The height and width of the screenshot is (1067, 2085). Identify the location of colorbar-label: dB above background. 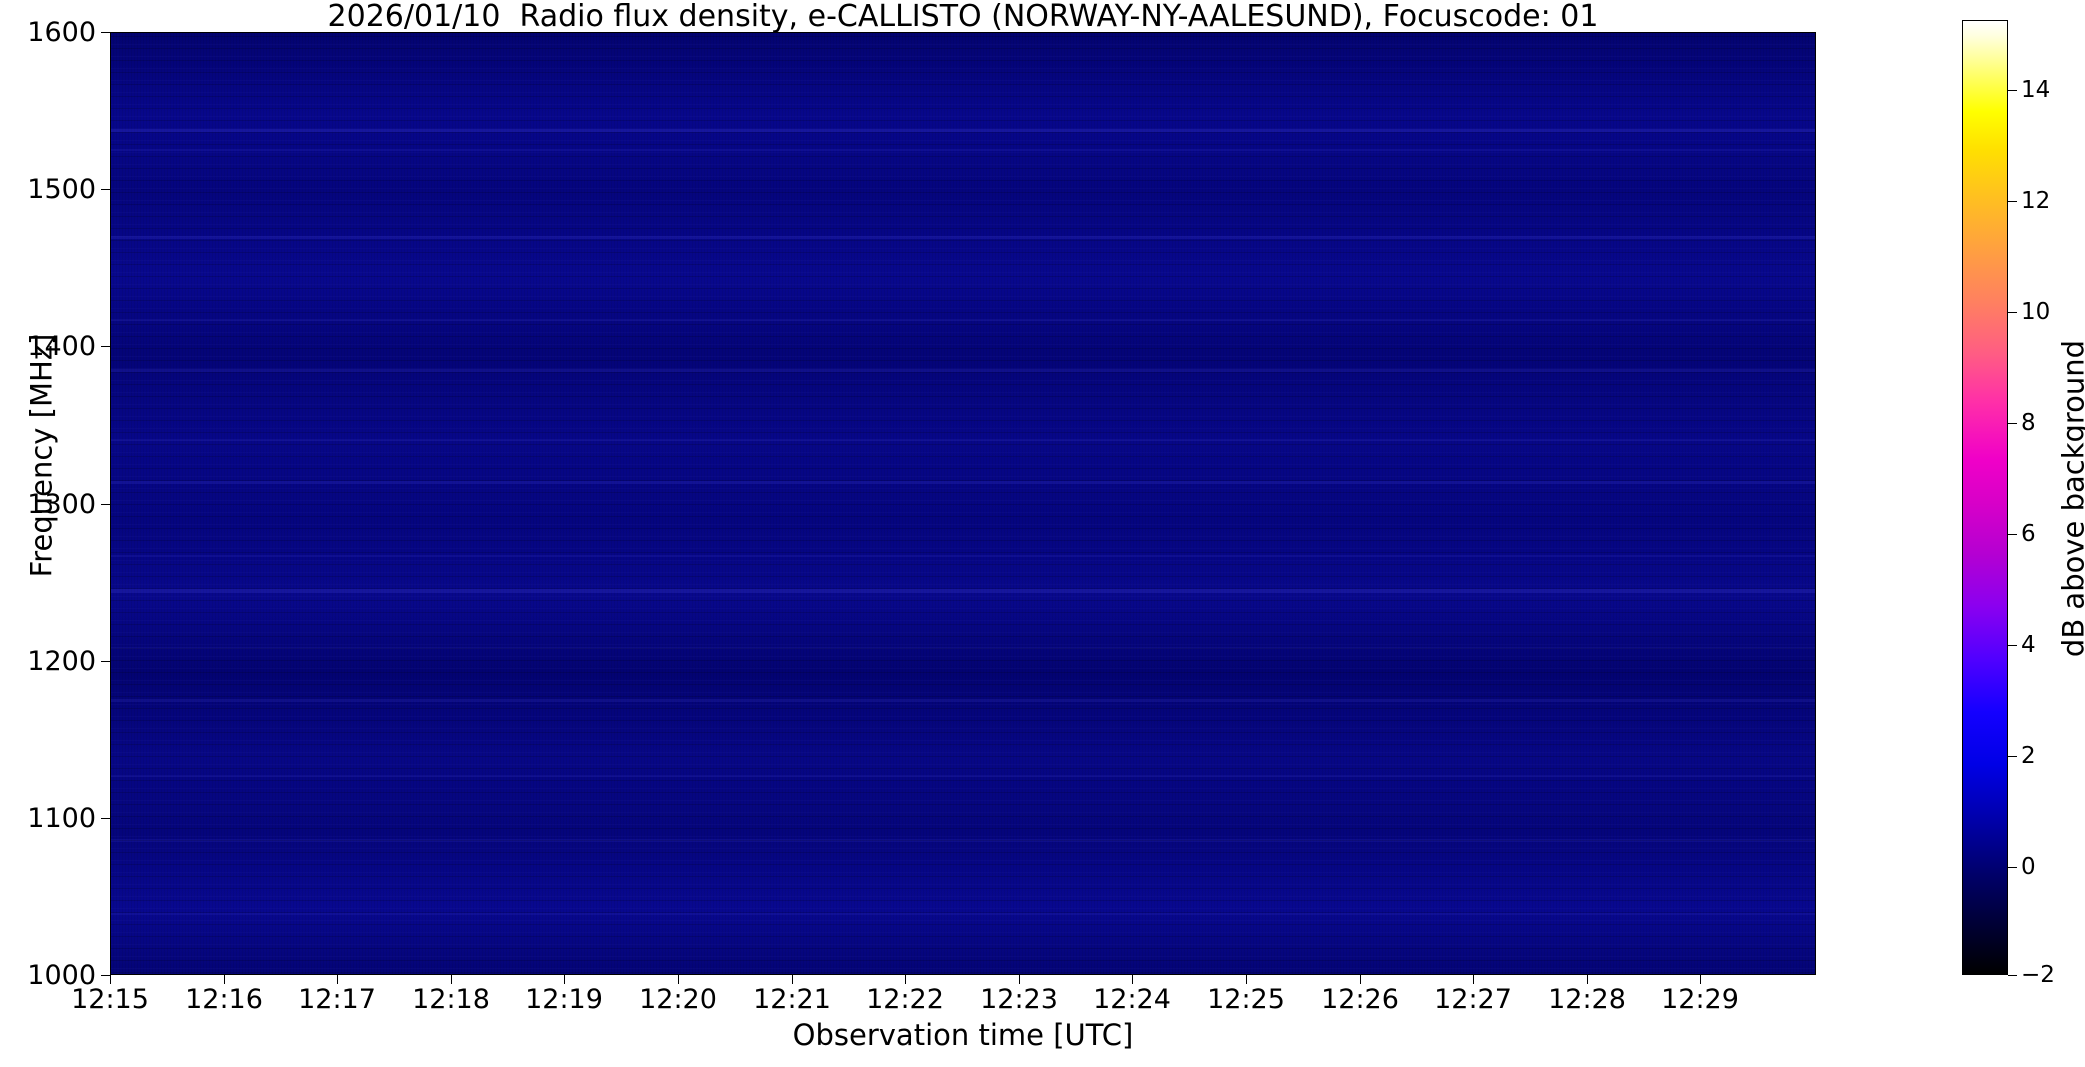
(2070, 498).